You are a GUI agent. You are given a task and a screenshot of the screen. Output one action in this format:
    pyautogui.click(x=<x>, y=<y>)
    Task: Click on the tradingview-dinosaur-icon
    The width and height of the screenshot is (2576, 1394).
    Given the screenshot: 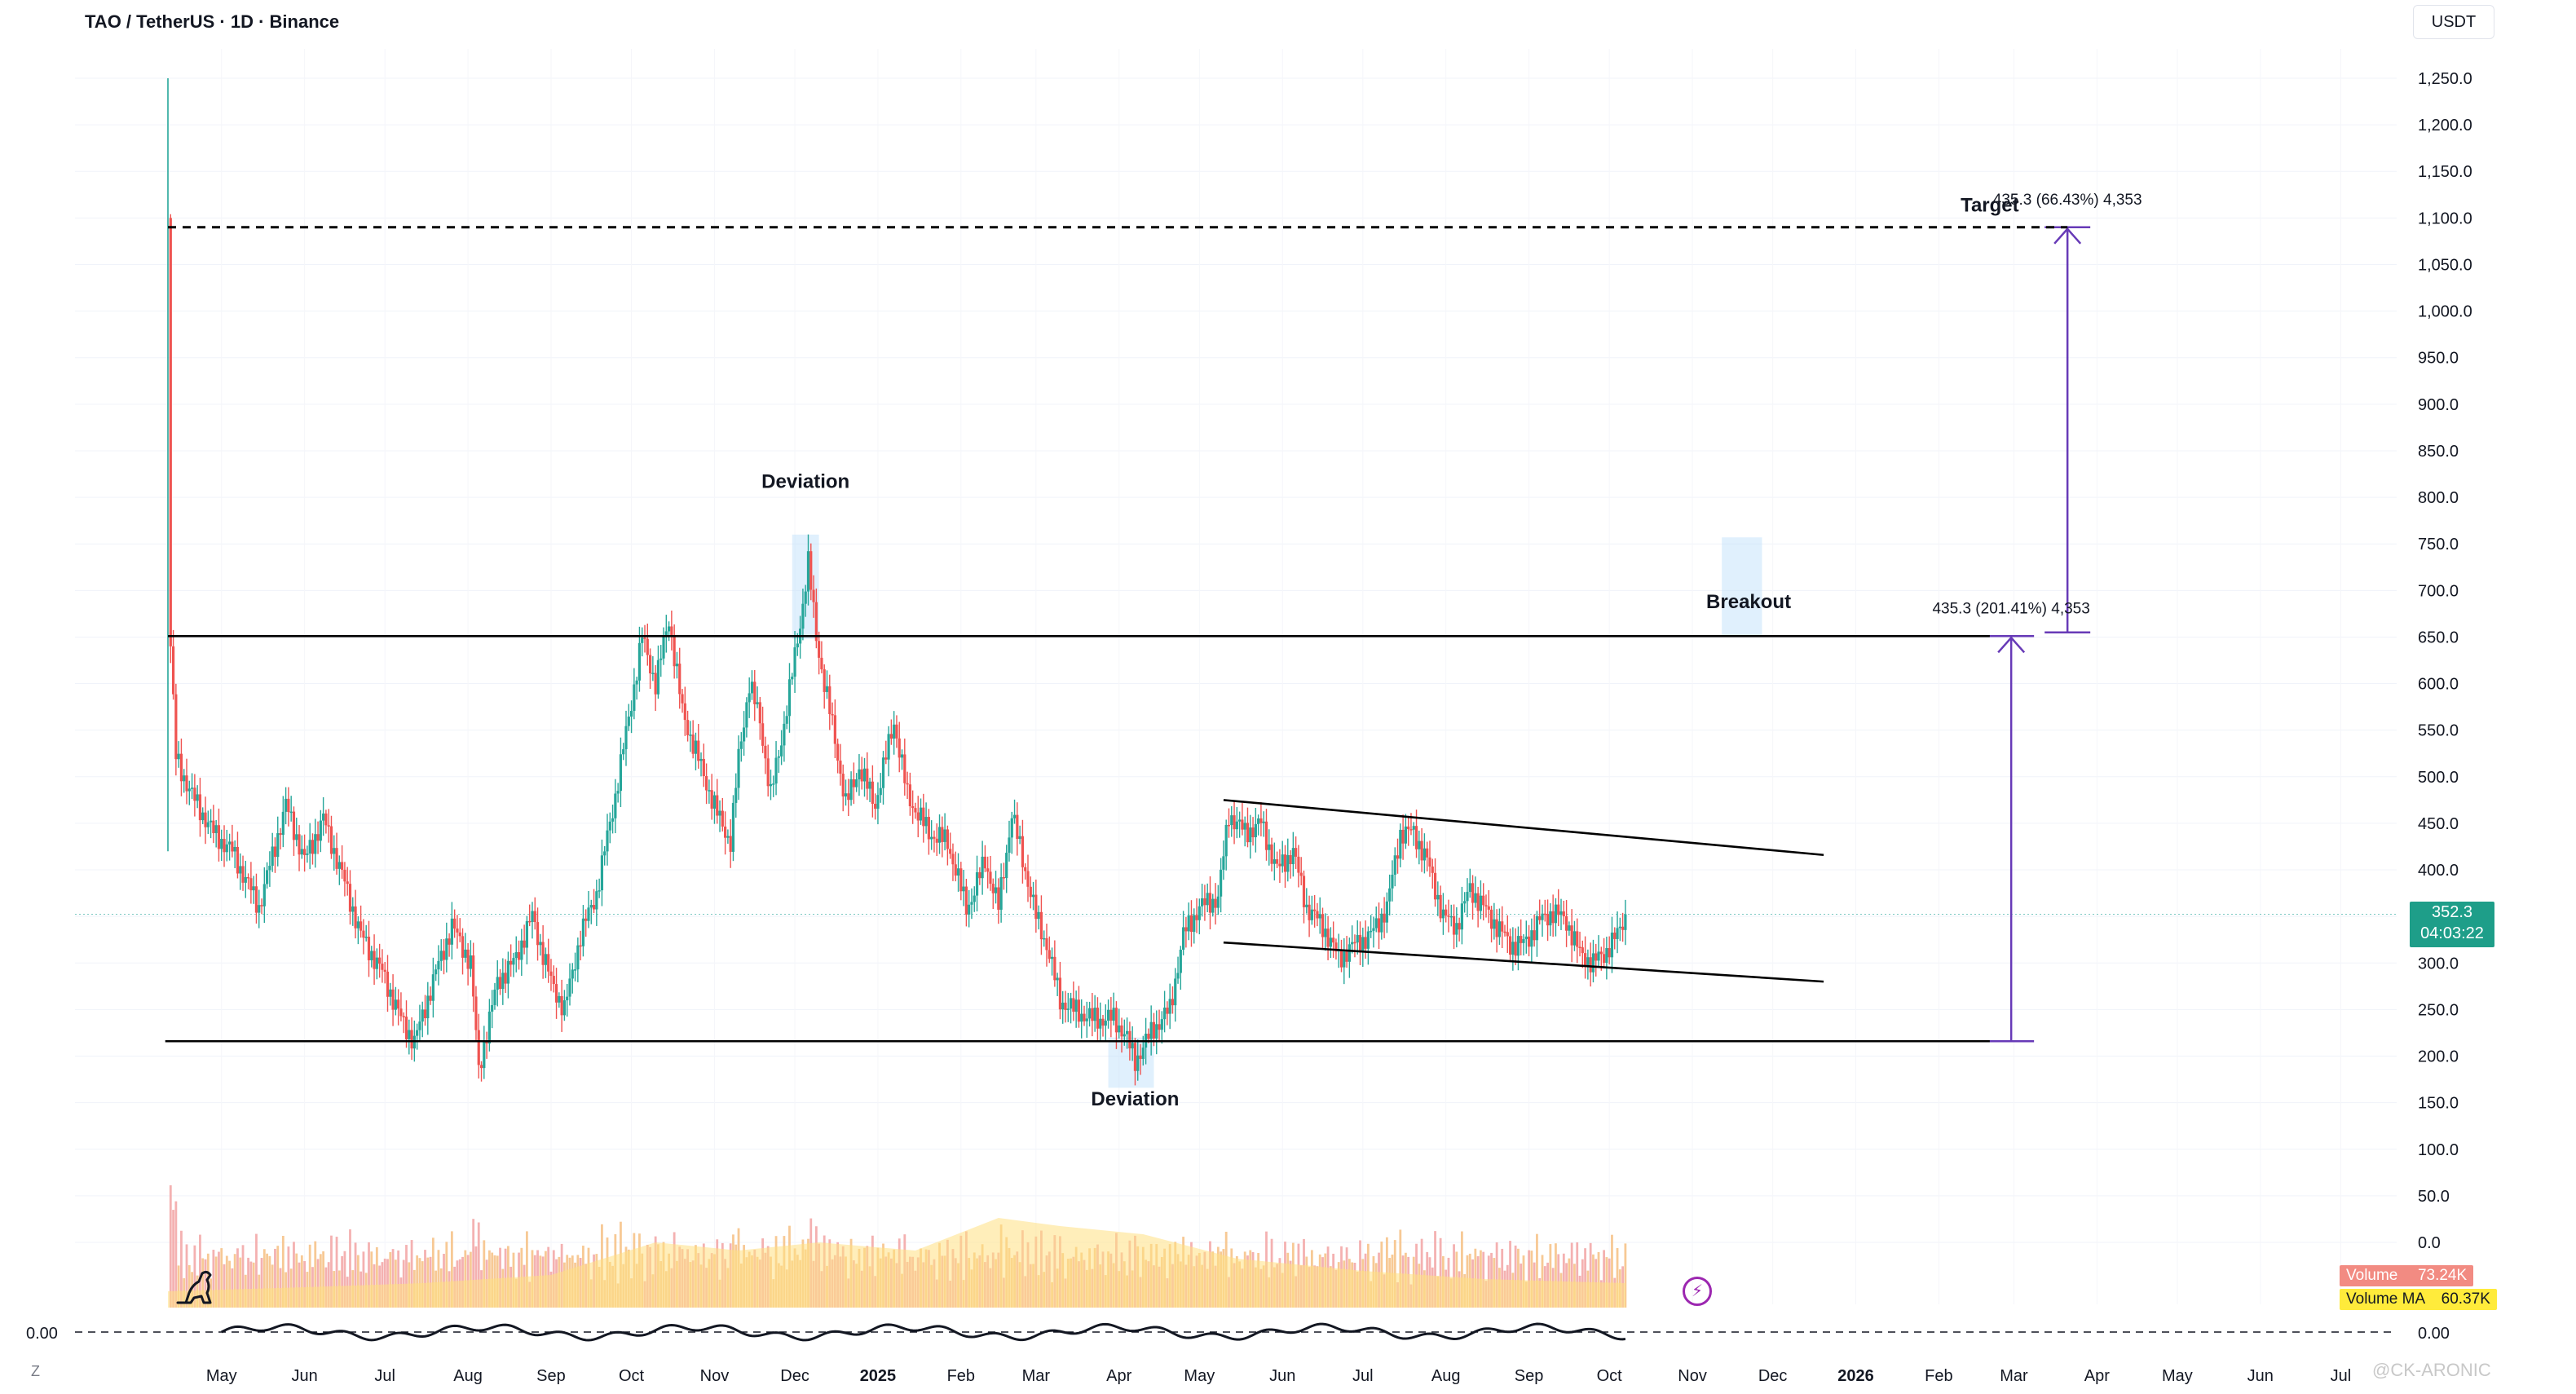 What is the action you would take?
    pyautogui.click(x=196, y=1287)
    